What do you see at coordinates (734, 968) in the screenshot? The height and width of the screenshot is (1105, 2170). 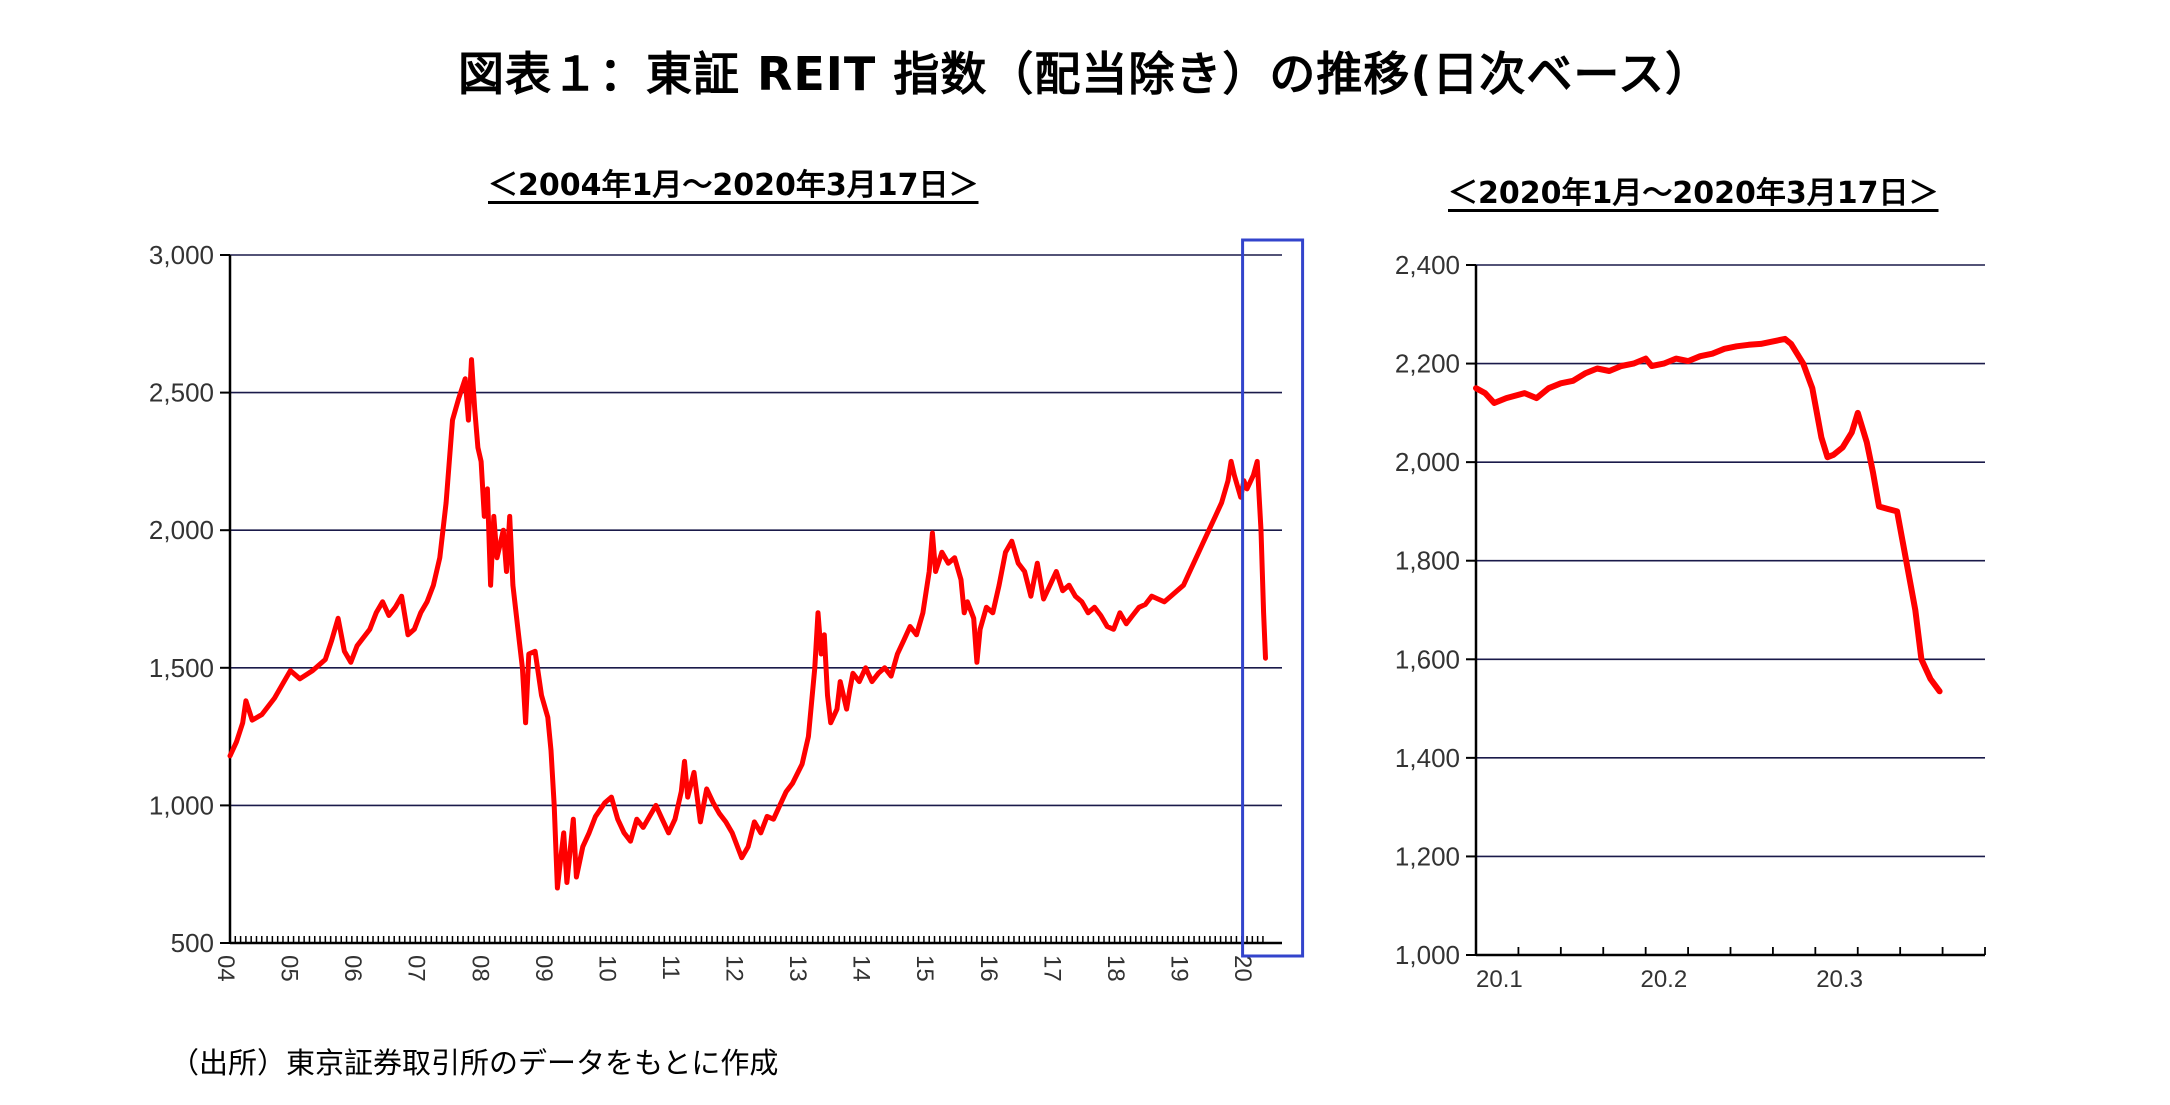 I see `x-tick-label: 12` at bounding box center [734, 968].